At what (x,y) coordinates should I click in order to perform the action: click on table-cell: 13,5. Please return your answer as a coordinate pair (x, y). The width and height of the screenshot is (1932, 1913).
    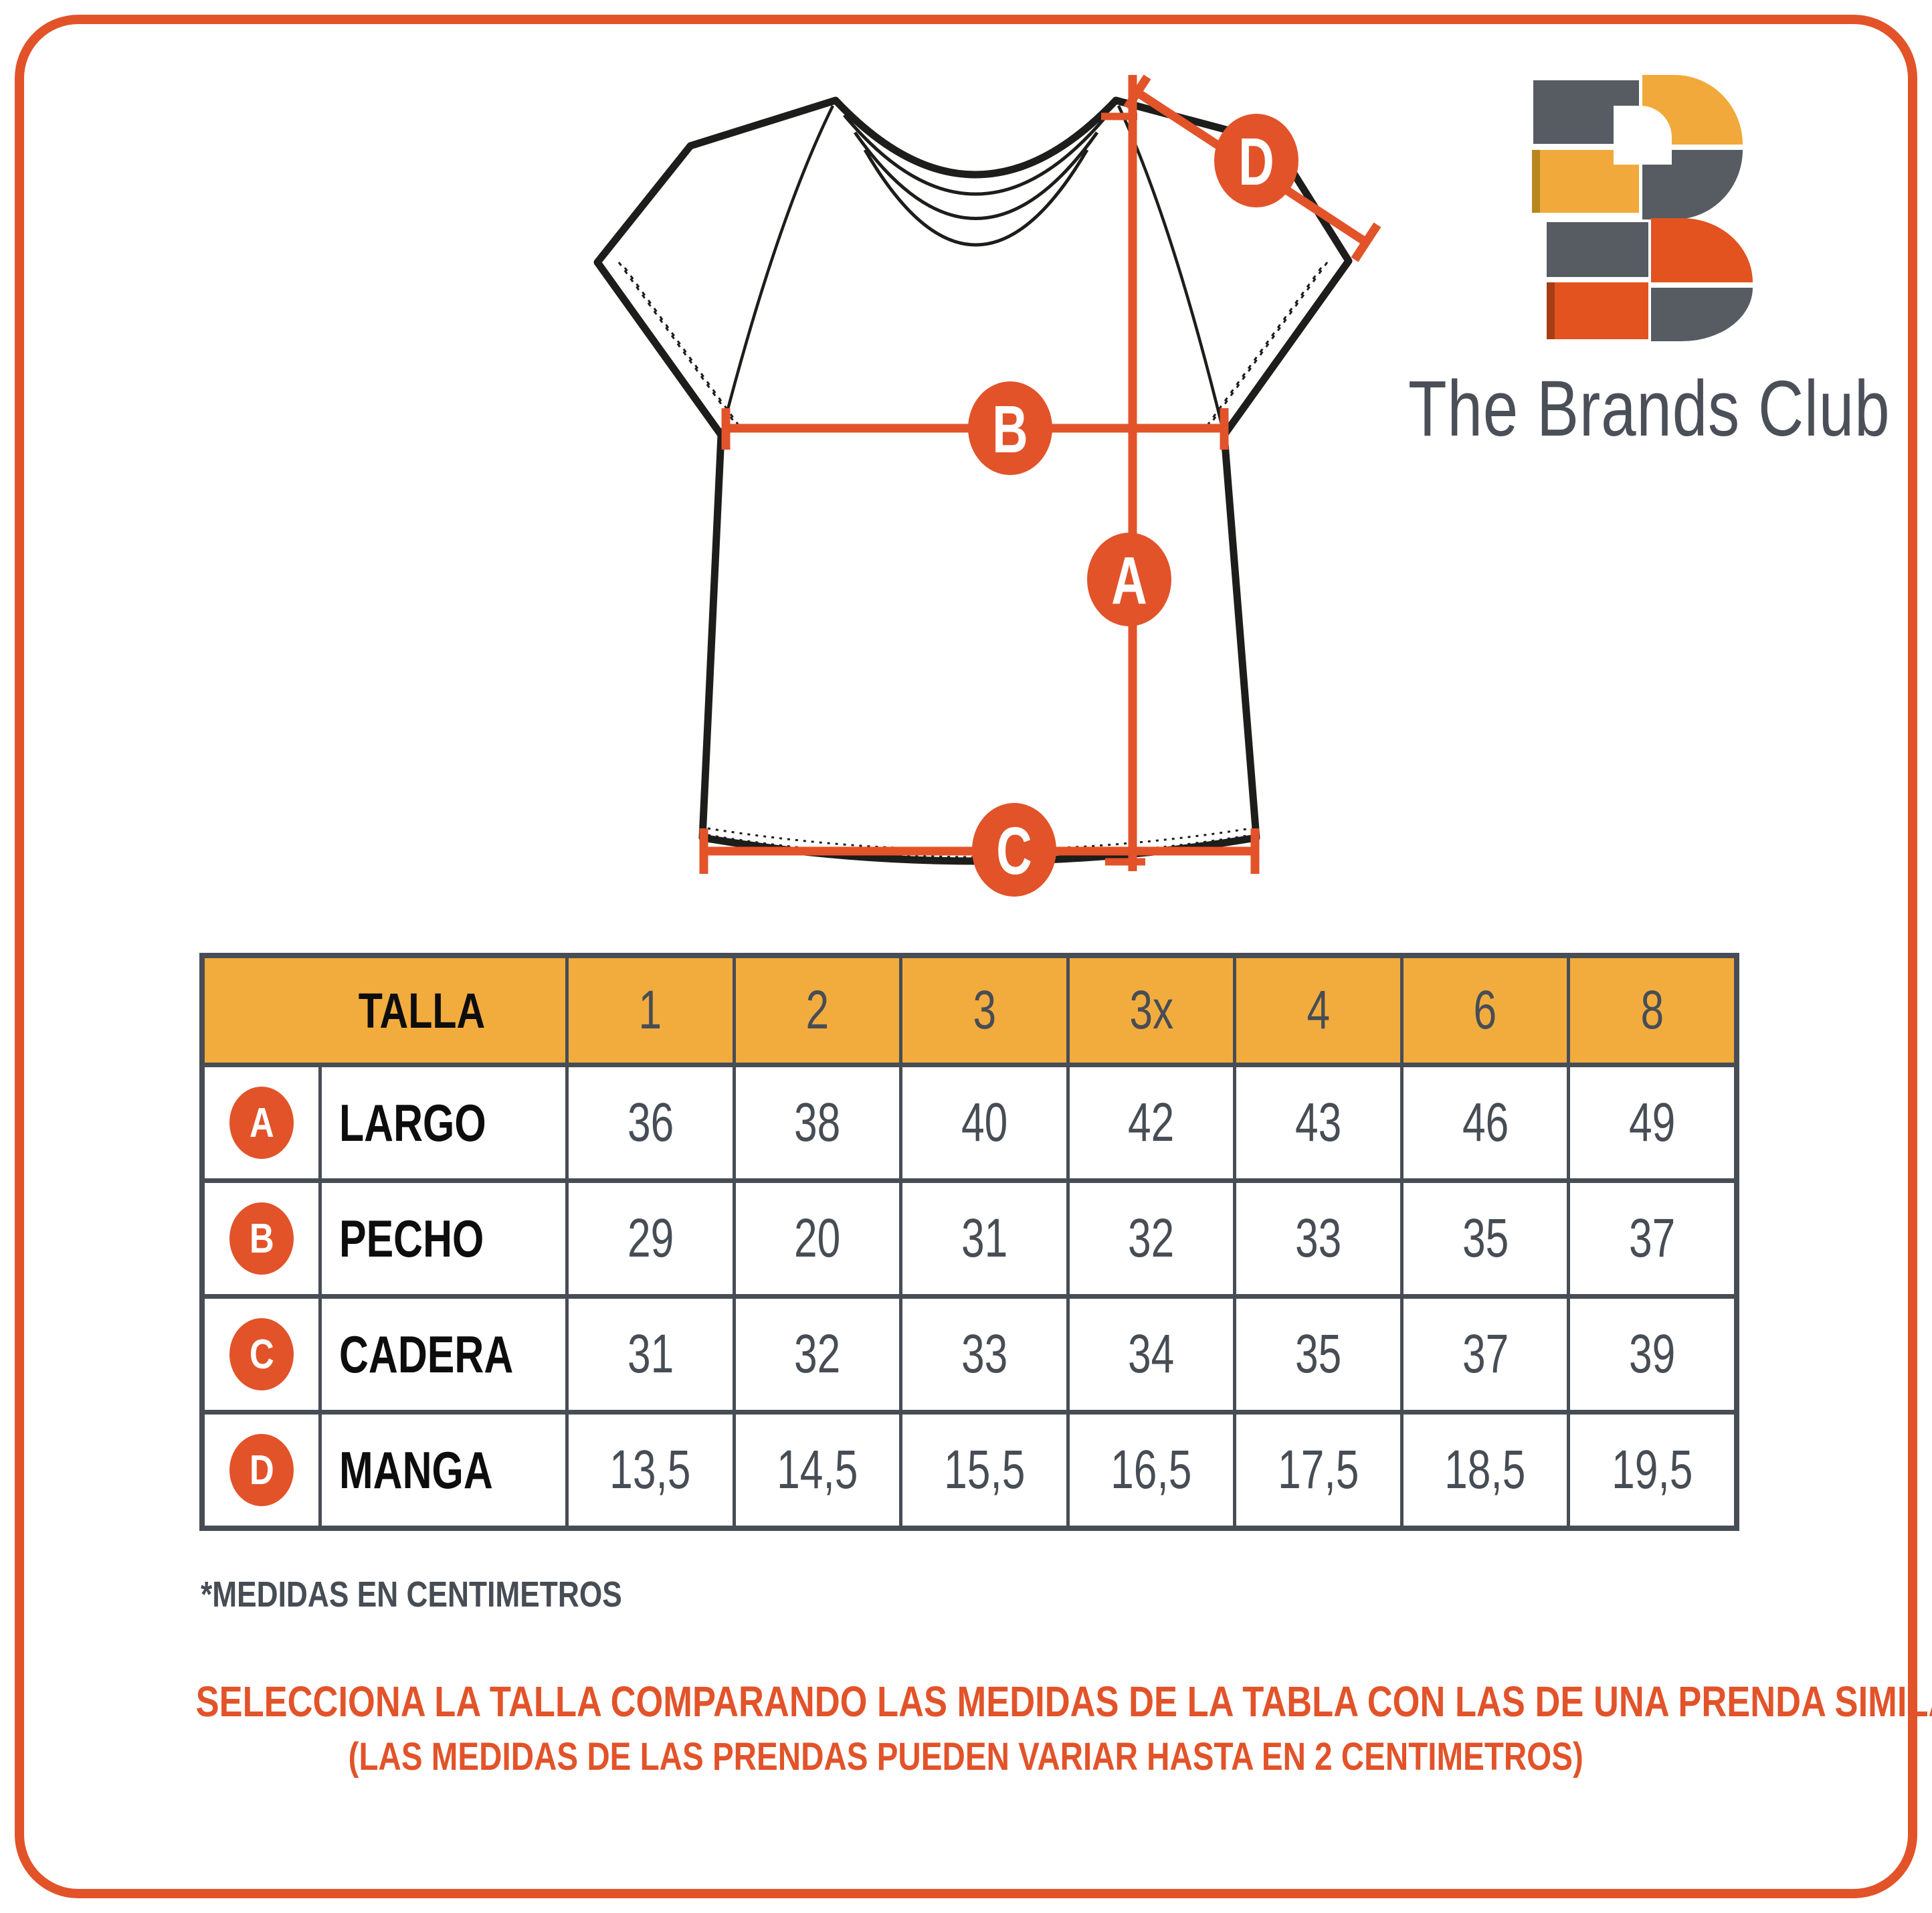
    Looking at the image, I should click on (651, 1470).